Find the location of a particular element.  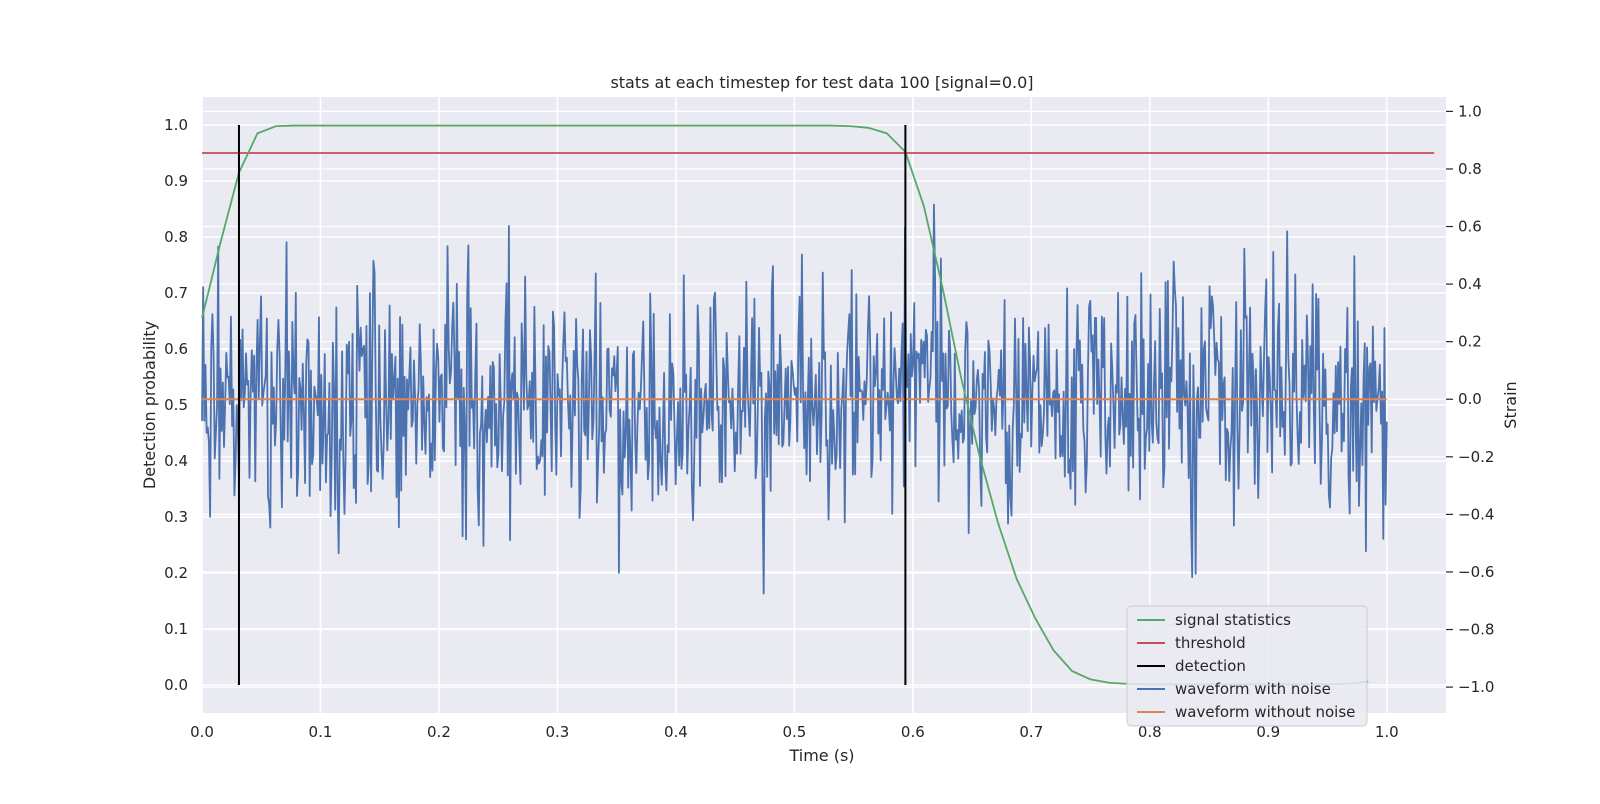

x-tick-label: 0.0 is located at coordinates (202, 732).